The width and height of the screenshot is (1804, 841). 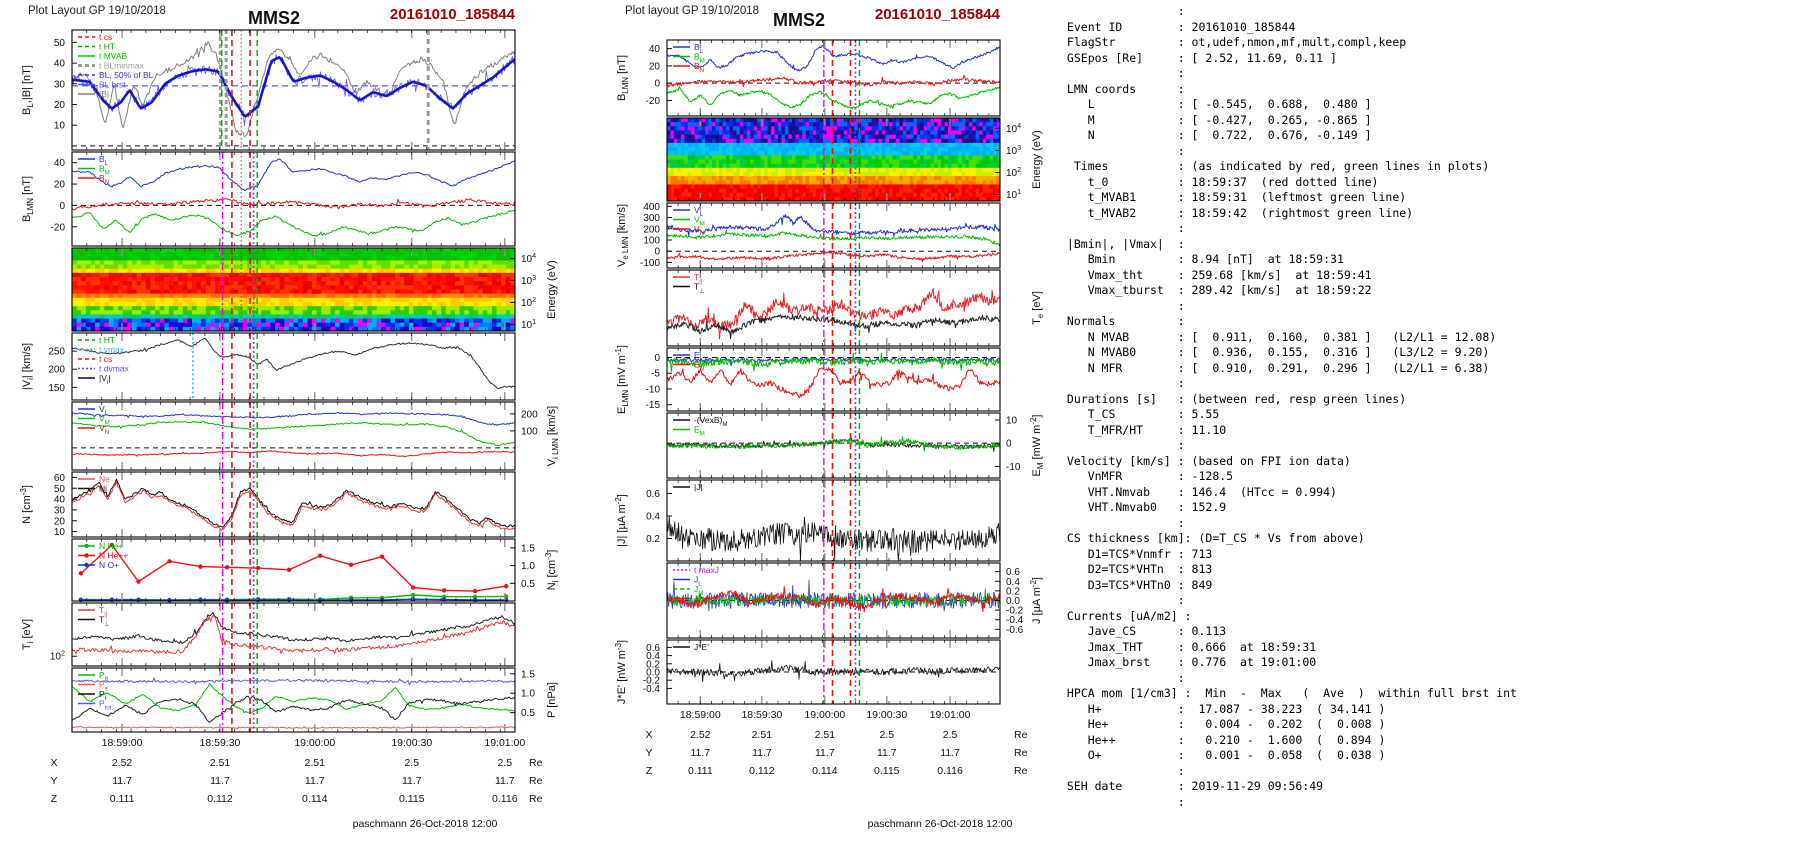 What do you see at coordinates (60, 532) in the screenshot?
I see `svg-text: 10` at bounding box center [60, 532].